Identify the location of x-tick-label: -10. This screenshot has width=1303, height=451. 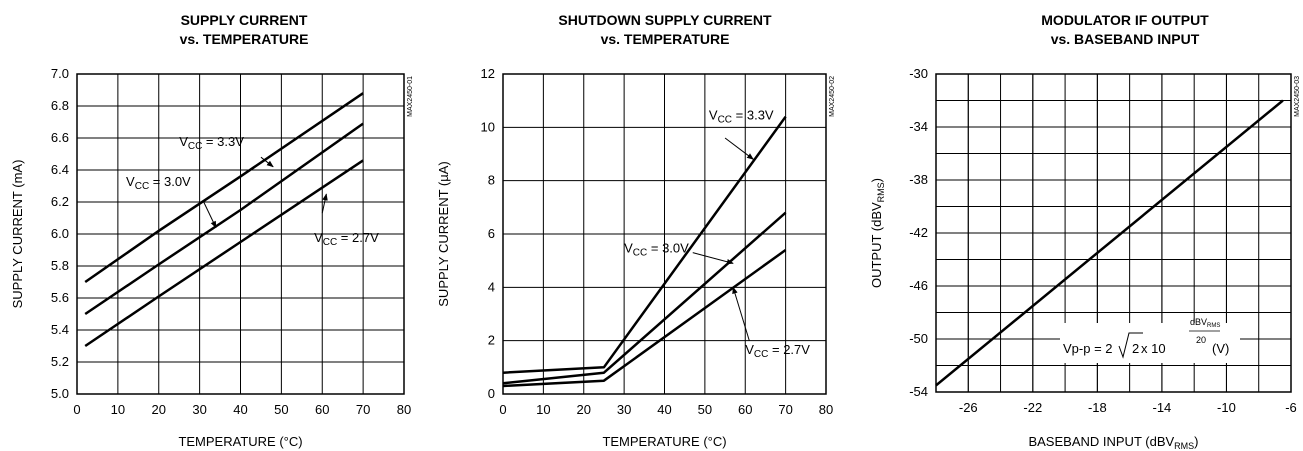
(1226, 407).